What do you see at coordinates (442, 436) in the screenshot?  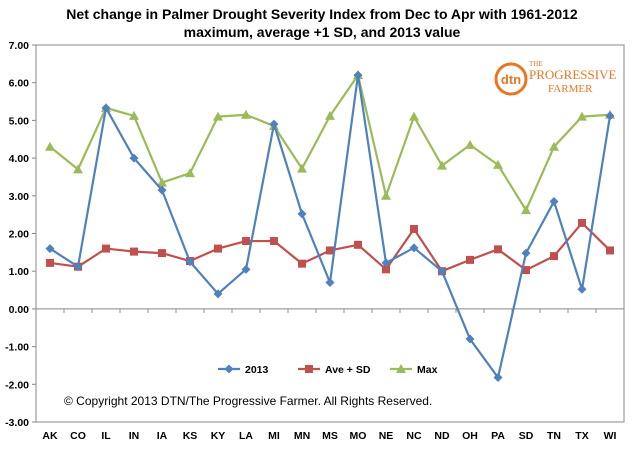 I see `x-tick-label: ND` at bounding box center [442, 436].